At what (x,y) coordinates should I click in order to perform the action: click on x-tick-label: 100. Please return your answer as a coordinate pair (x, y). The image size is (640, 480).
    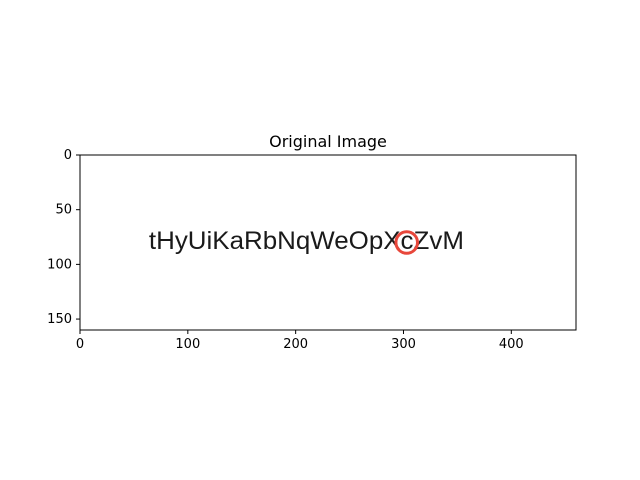
    Looking at the image, I should click on (187, 344).